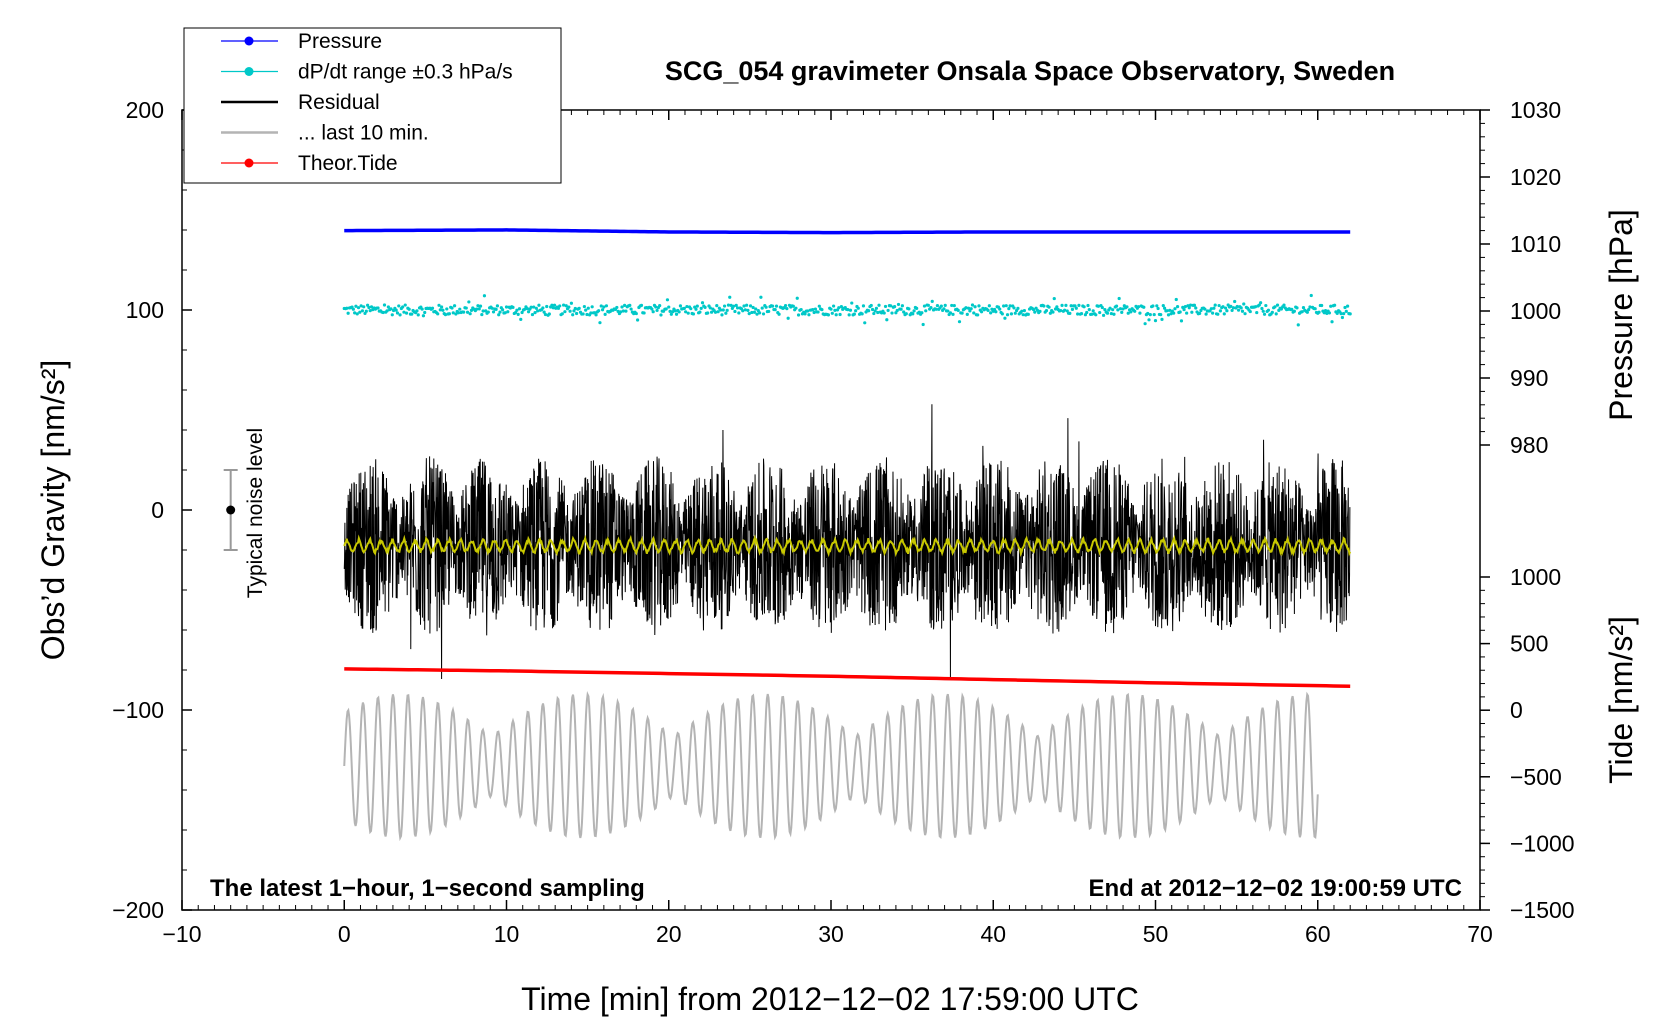 The height and width of the screenshot is (1020, 1676). Describe the element at coordinates (1529, 378) in the screenshot. I see `pressure-tick-label: 990` at that location.